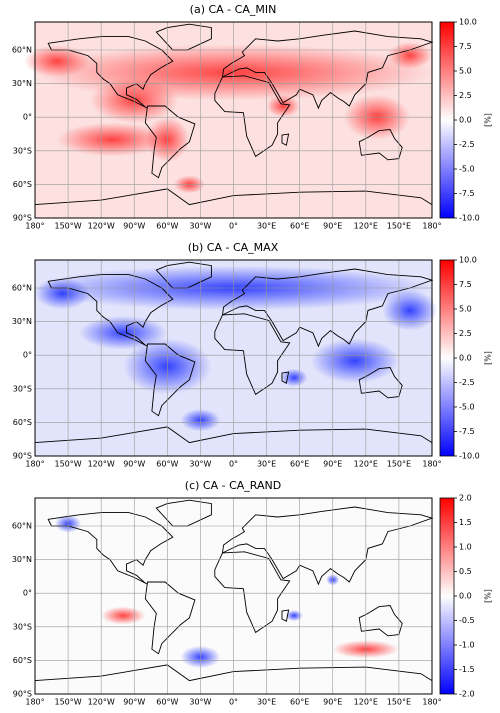 The height and width of the screenshot is (713, 500). Describe the element at coordinates (233, 485) in the screenshot. I see `panel-title: (c) CA - CA_RAND` at that location.